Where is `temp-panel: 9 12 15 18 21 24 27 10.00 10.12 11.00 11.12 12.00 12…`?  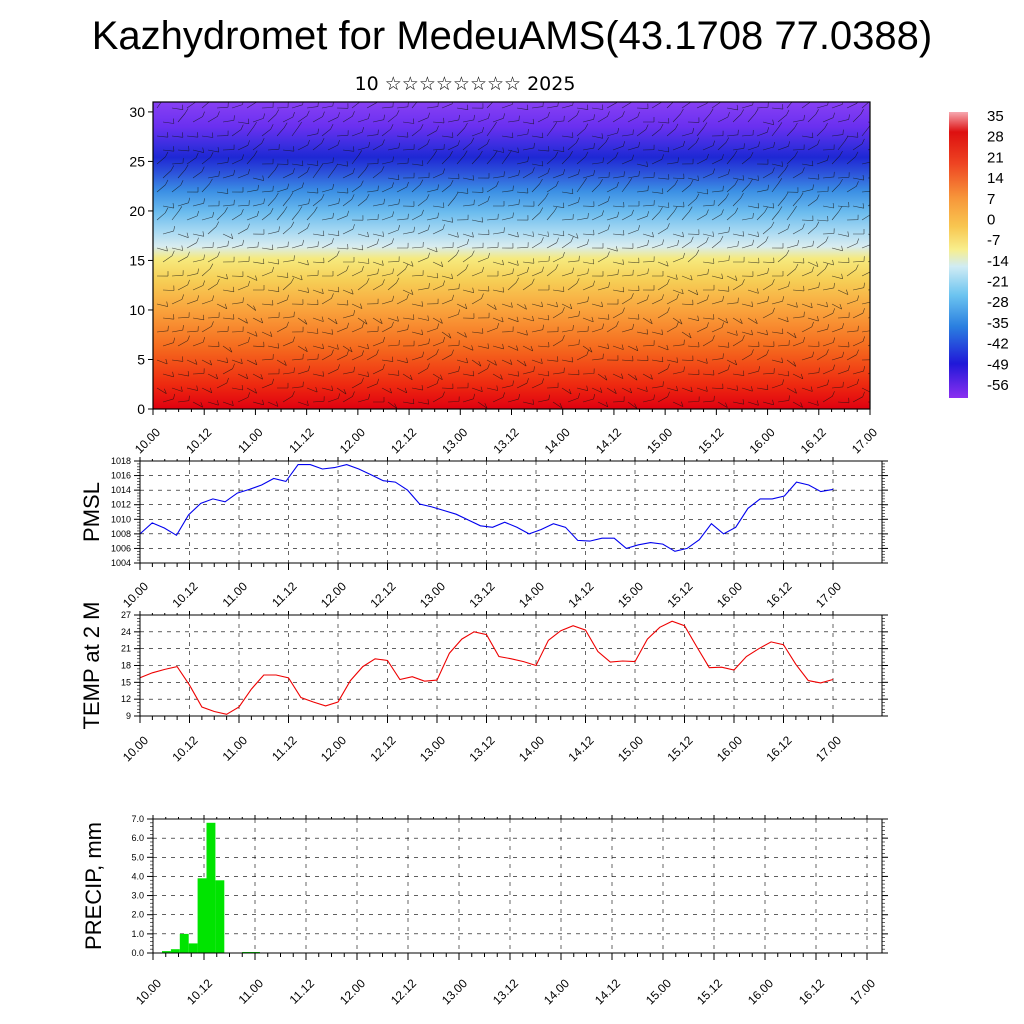
temp-panel: 9 12 15 18 21 24 27 10.00 10.12 11.00 11.12 12.00 12… is located at coordinates (483, 683).